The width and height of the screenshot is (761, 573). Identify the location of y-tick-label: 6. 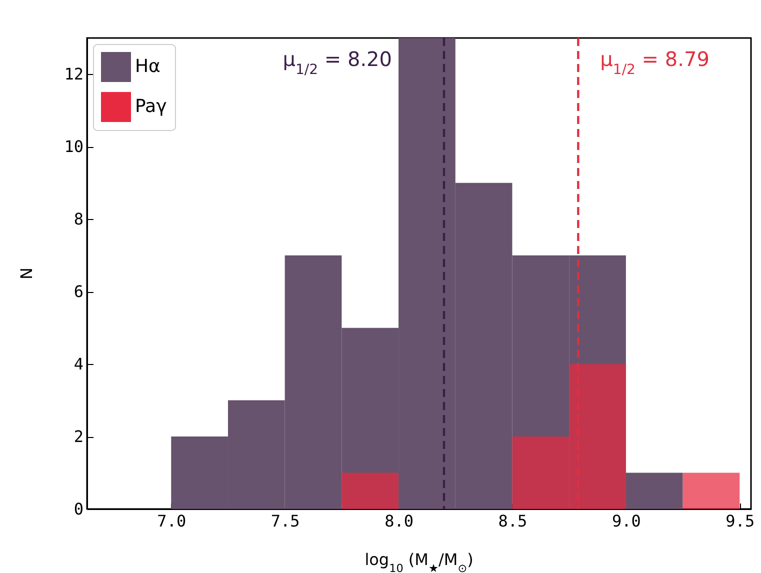
(79, 292).